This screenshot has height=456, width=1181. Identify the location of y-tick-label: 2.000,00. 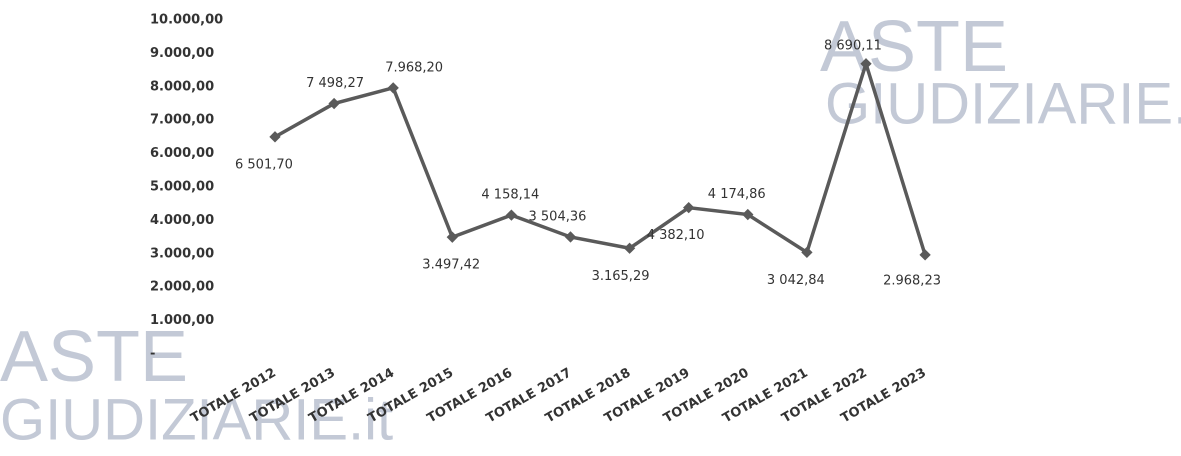
(182, 287).